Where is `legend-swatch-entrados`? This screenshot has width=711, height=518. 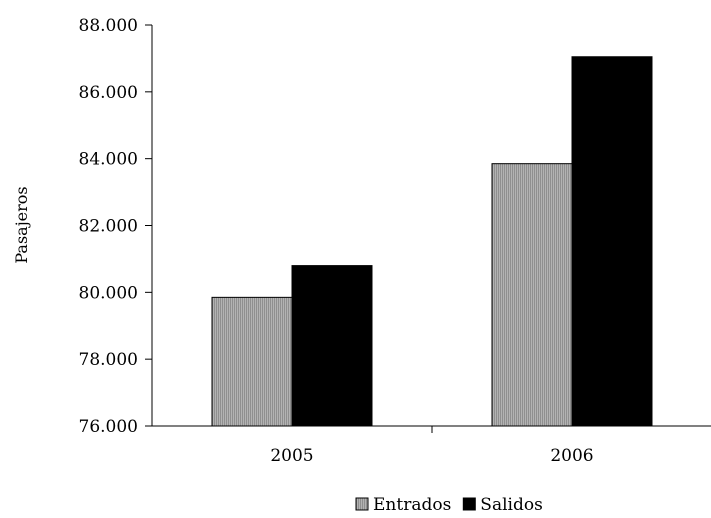
legend-swatch-entrados is located at coordinates (362, 504).